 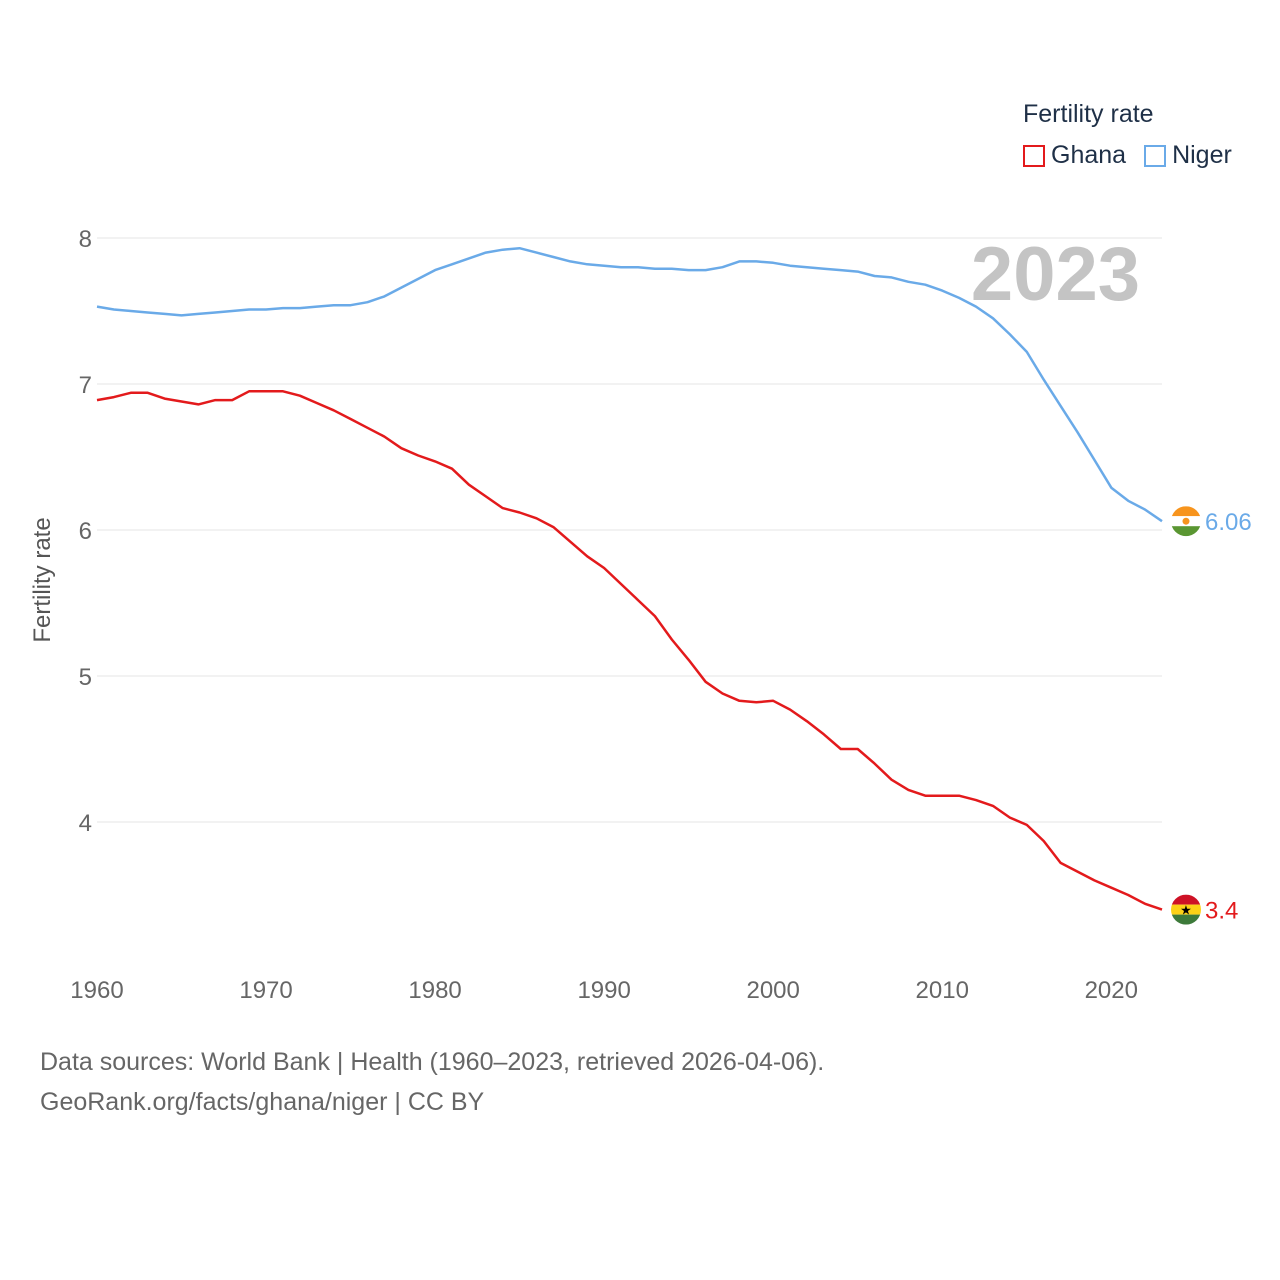 What do you see at coordinates (262, 1102) in the screenshot?
I see `source-line-2: GeoRank.org/facts/ghana/niger | CC BY` at bounding box center [262, 1102].